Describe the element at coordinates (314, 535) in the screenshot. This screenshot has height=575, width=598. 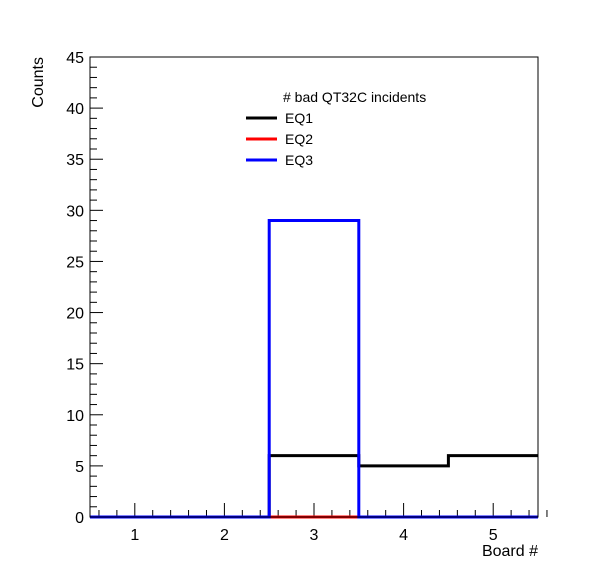
I see `x-tick-label: 3` at that location.